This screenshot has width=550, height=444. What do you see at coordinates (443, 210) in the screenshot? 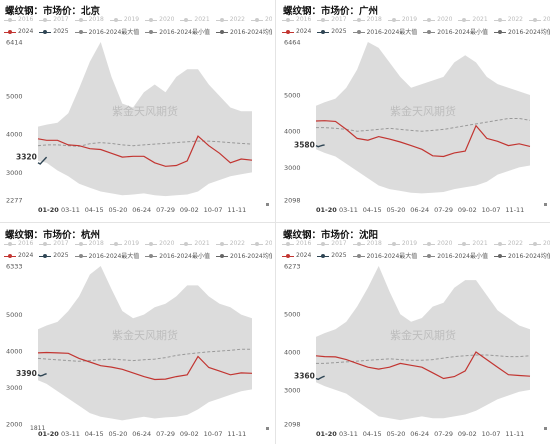
I see `x-tick-label: 07-29` at bounding box center [443, 210].